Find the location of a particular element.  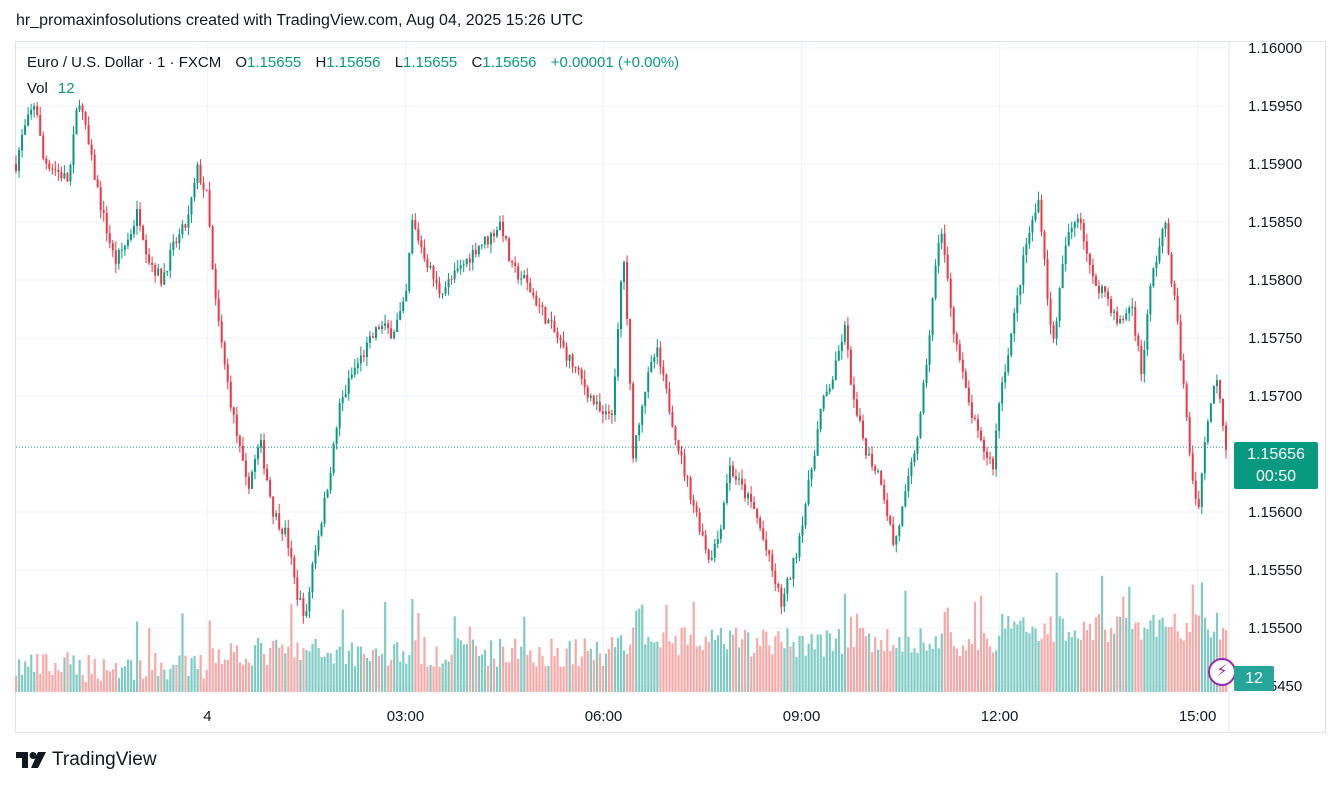

symbol-label: Euro / U.S. Dollar · 1 · FXCM is located at coordinates (124, 62).